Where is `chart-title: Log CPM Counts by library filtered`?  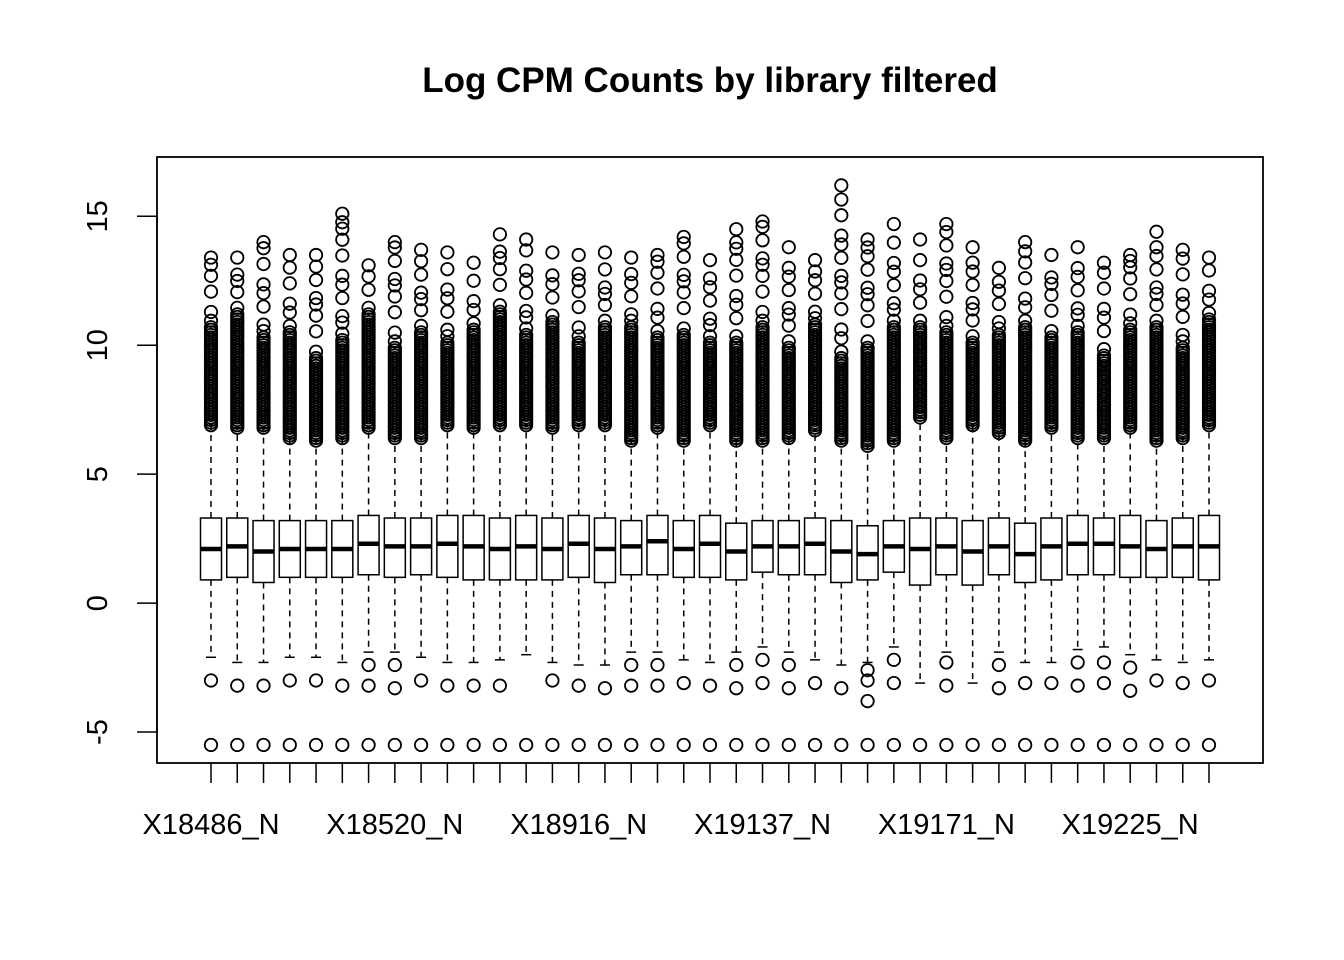 chart-title: Log CPM Counts by library filtered is located at coordinates (710, 80).